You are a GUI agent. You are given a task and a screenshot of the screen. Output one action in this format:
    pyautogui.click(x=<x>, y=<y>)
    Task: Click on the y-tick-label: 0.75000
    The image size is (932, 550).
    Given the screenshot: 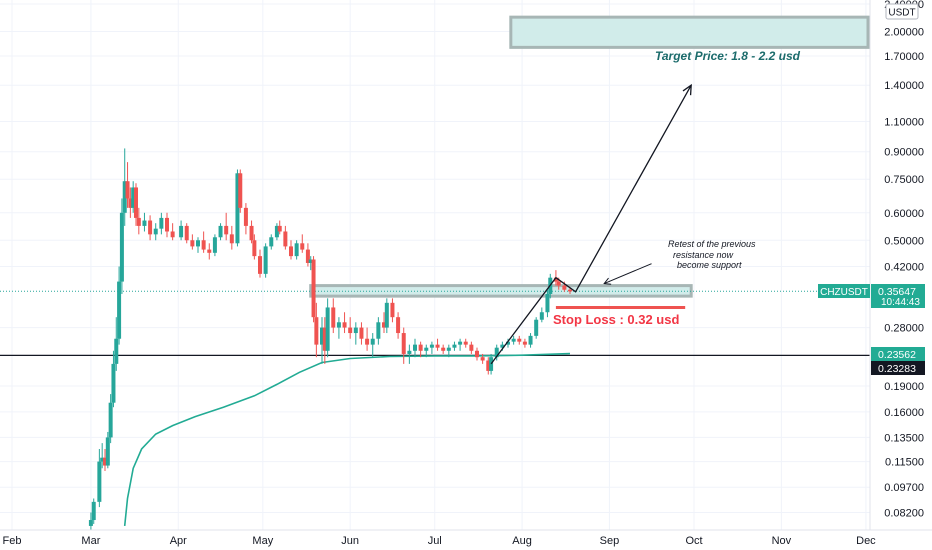 What is the action you would take?
    pyautogui.click(x=904, y=180)
    